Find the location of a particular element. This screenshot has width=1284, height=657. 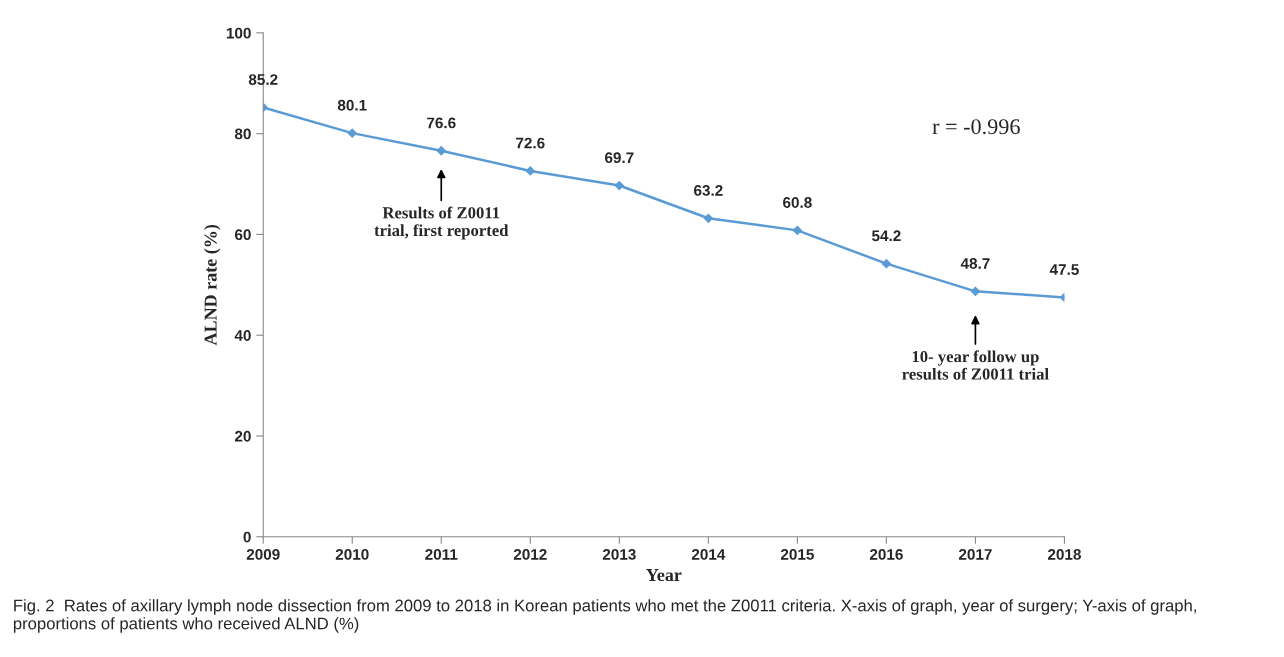

data-label: 72.6 is located at coordinates (530, 143).